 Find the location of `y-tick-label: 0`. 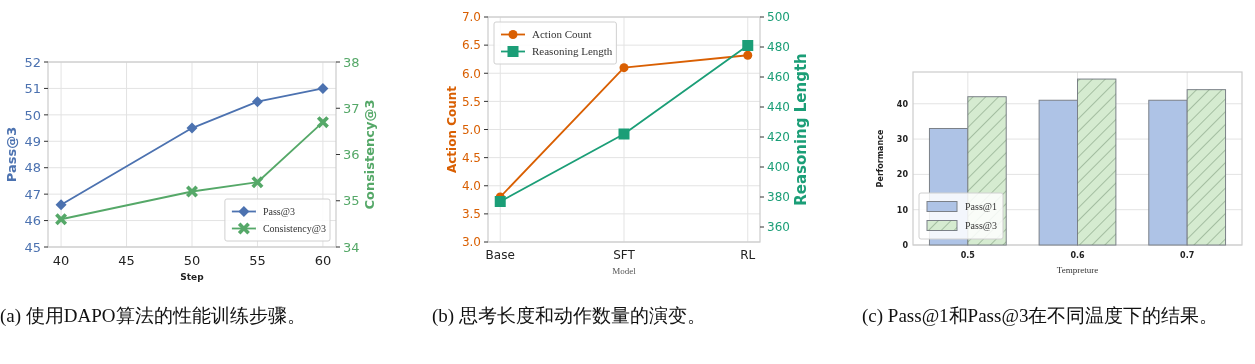

y-tick-label: 0 is located at coordinates (905, 245).